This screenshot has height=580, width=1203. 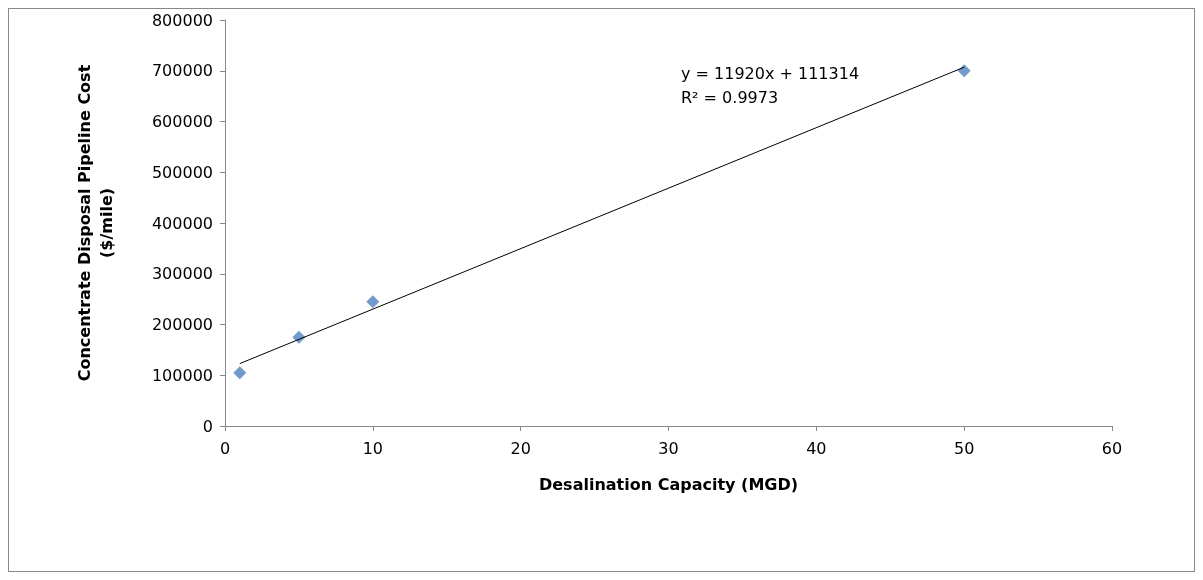 I want to click on annotation: R² = 0.9973, so click(x=730, y=97).